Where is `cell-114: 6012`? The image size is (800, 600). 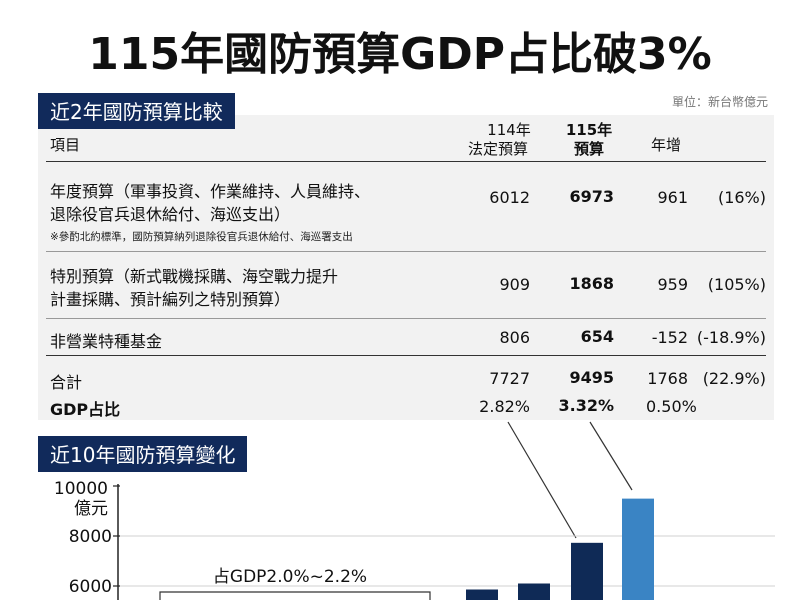
cell-114: 6012 is located at coordinates (509, 197).